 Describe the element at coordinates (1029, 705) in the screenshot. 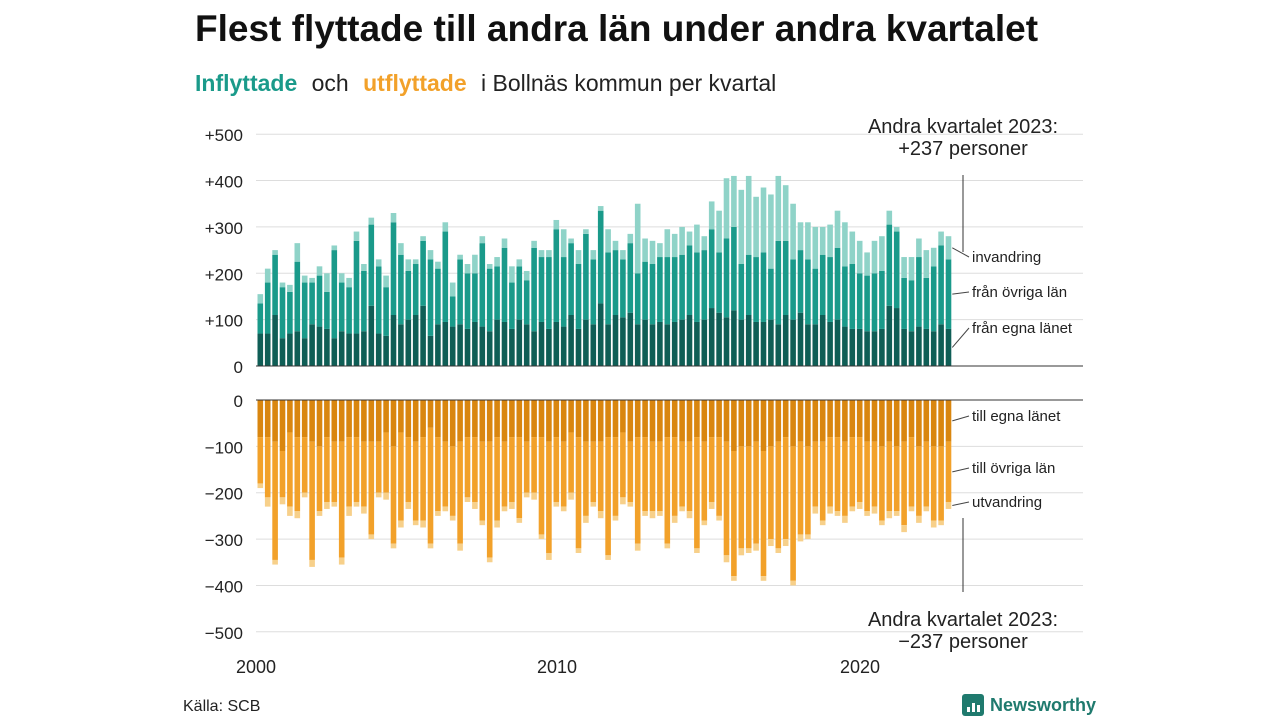

I see `newsworthy-logo: Newsworthy` at that location.